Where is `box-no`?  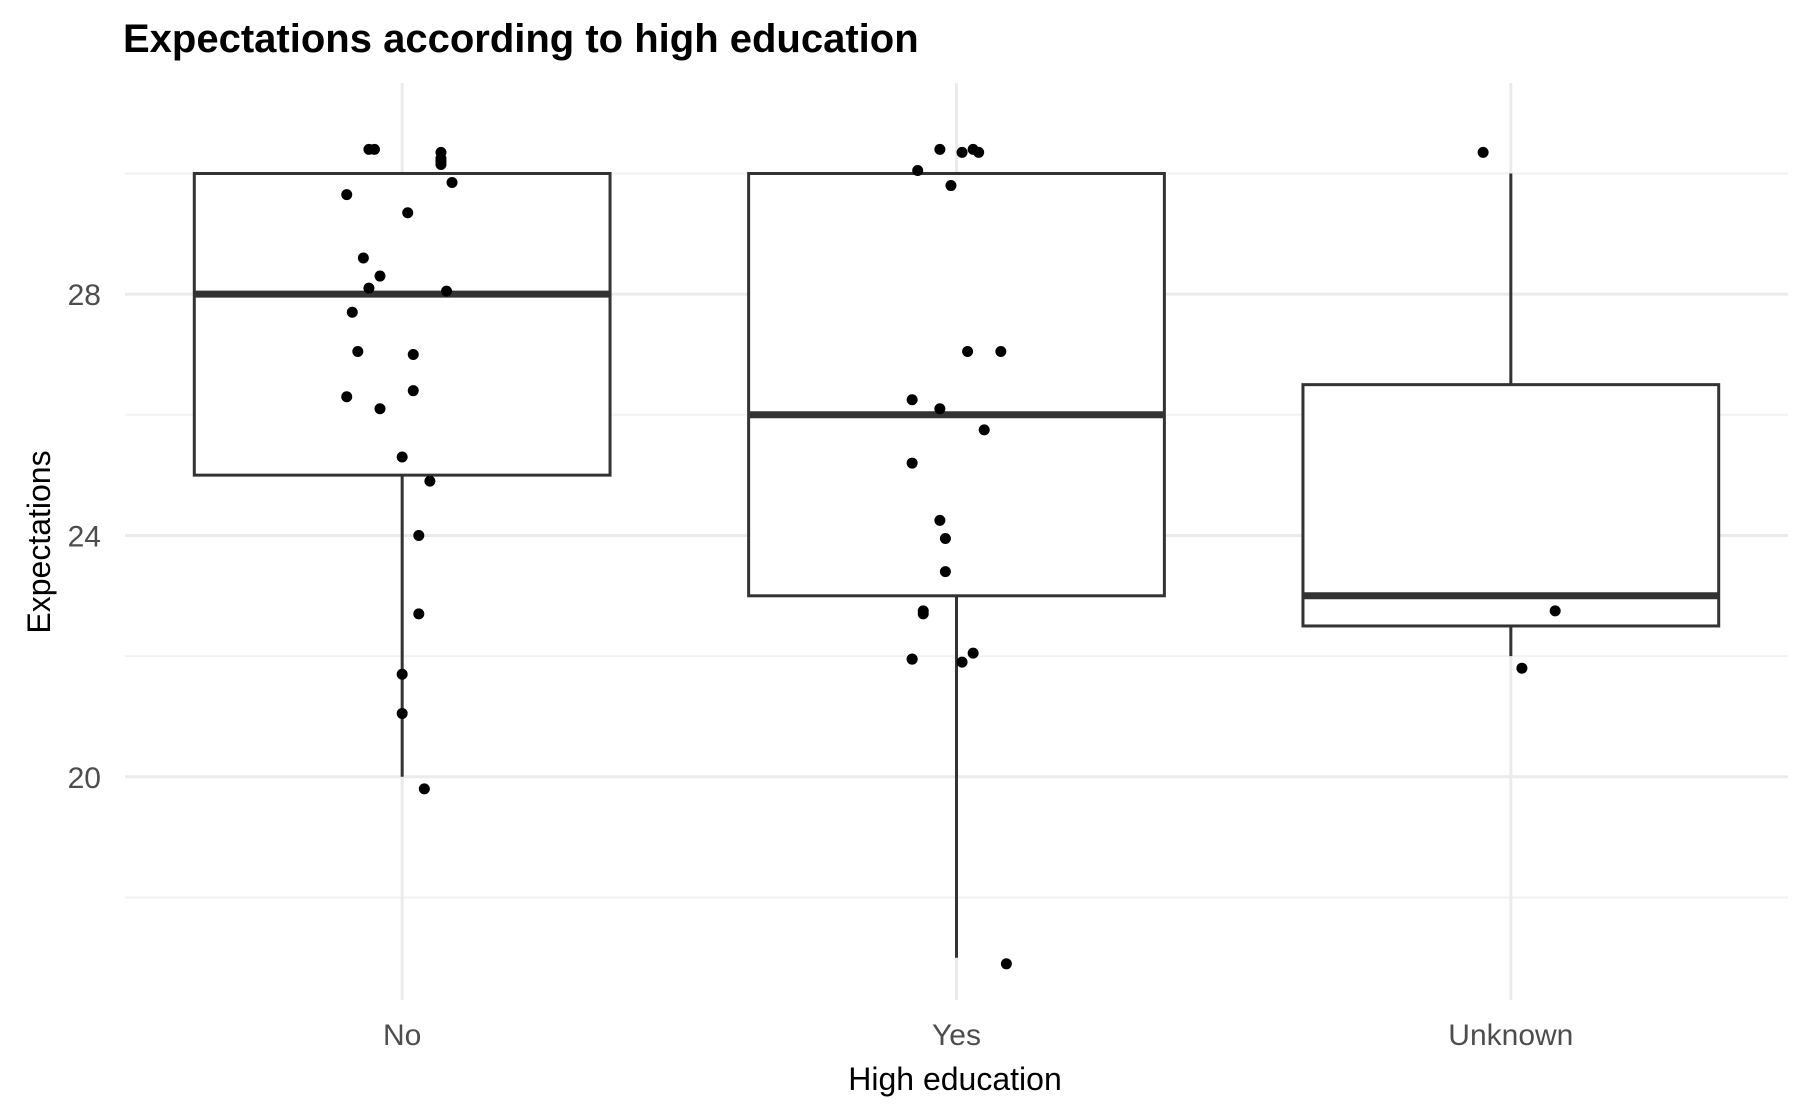
box-no is located at coordinates (402, 474).